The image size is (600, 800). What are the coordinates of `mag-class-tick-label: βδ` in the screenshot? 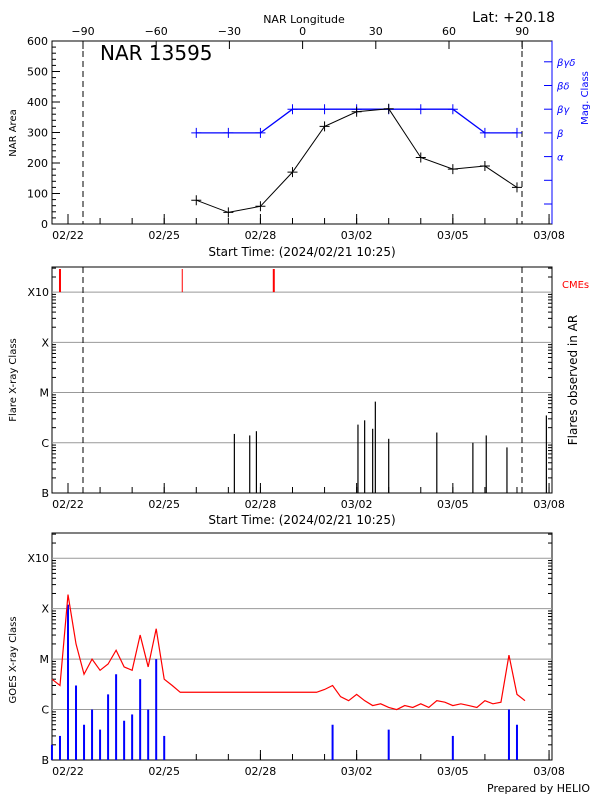 It's located at (563, 87).